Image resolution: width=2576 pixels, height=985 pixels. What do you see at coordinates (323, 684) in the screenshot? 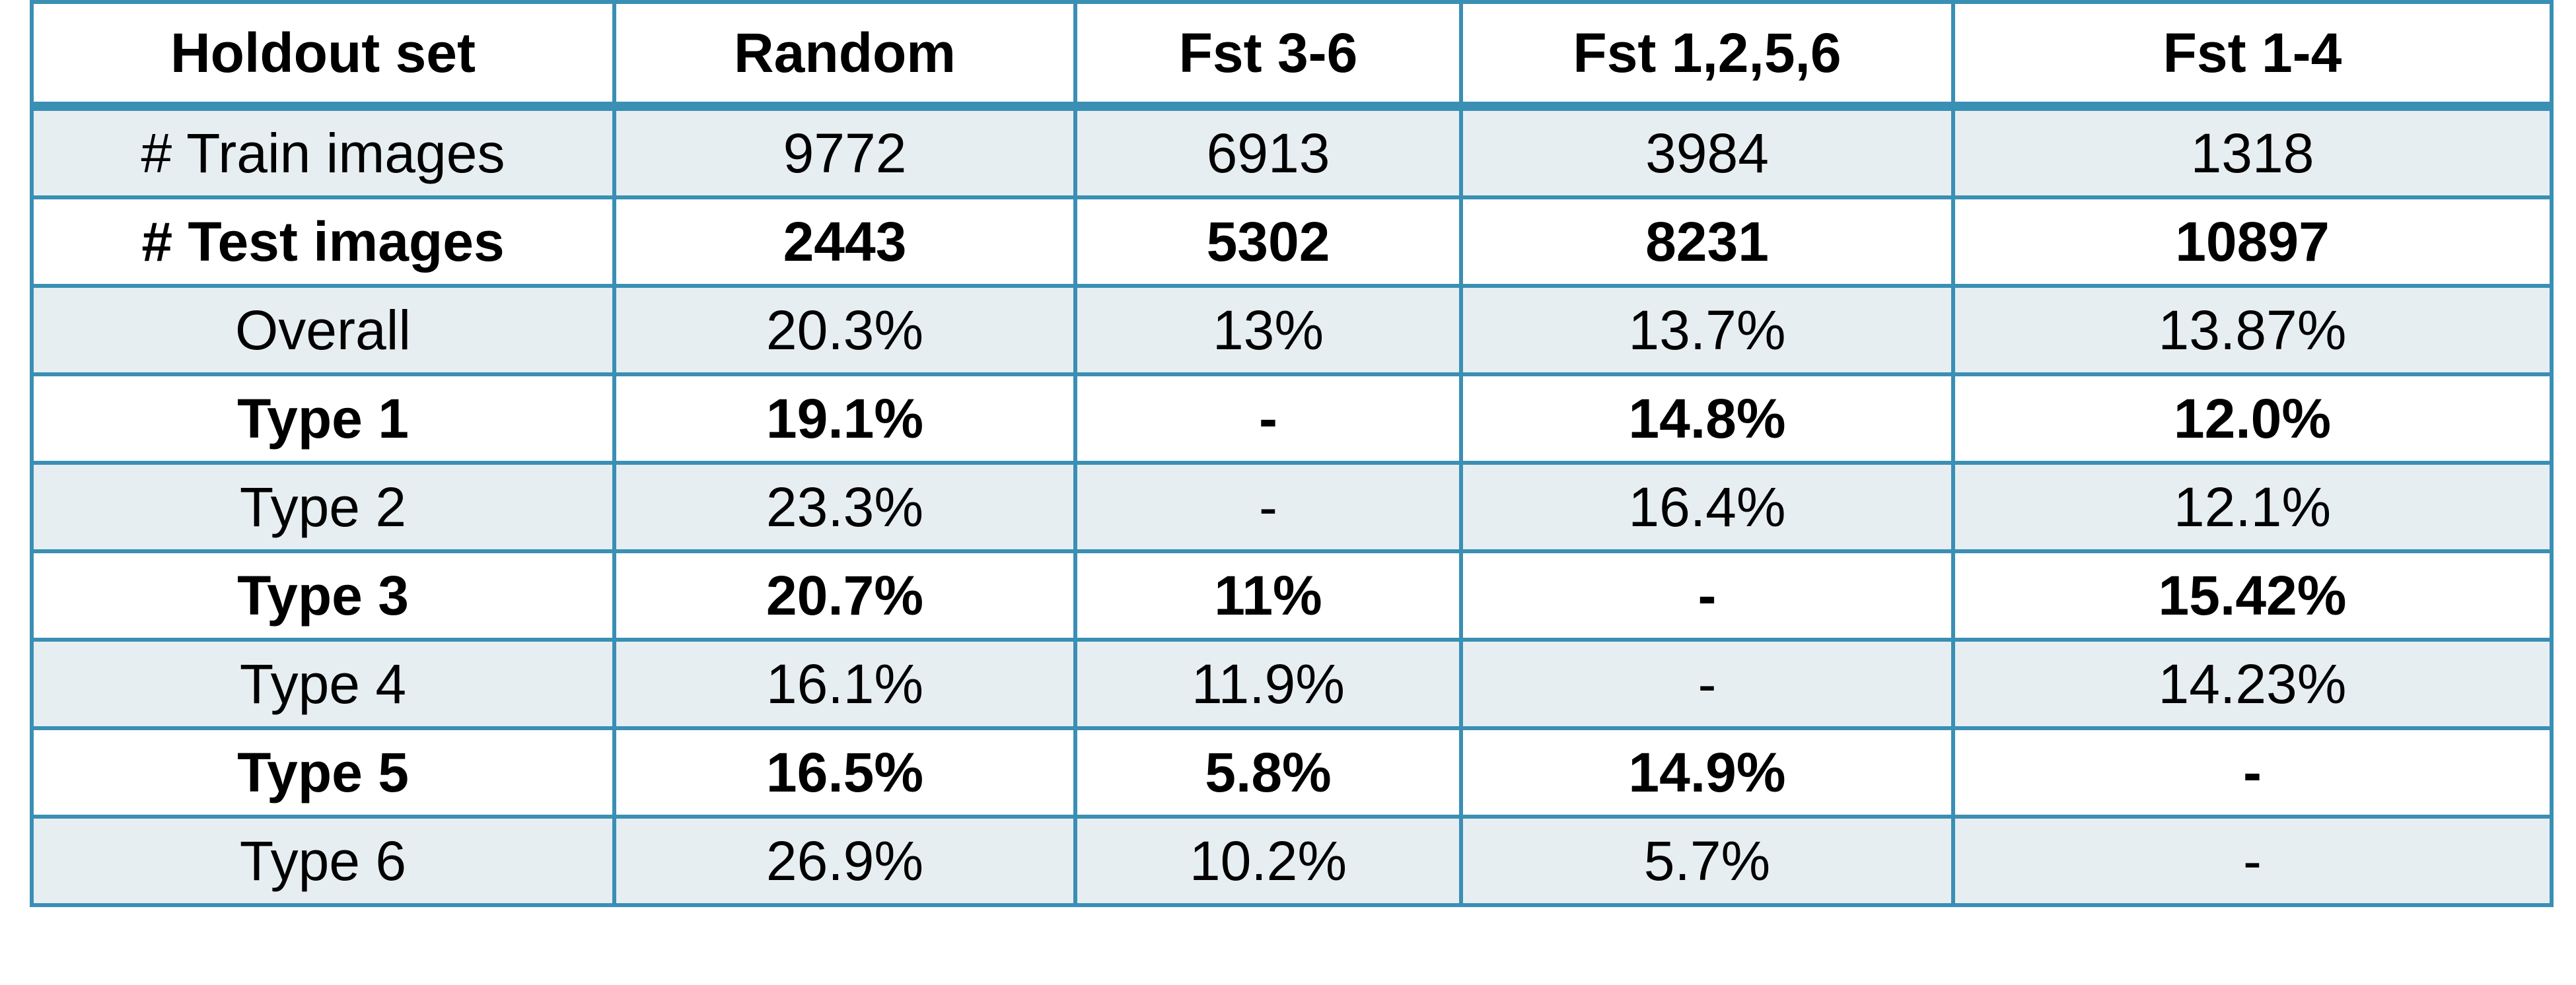
I see `row-label: Type 4` at bounding box center [323, 684].